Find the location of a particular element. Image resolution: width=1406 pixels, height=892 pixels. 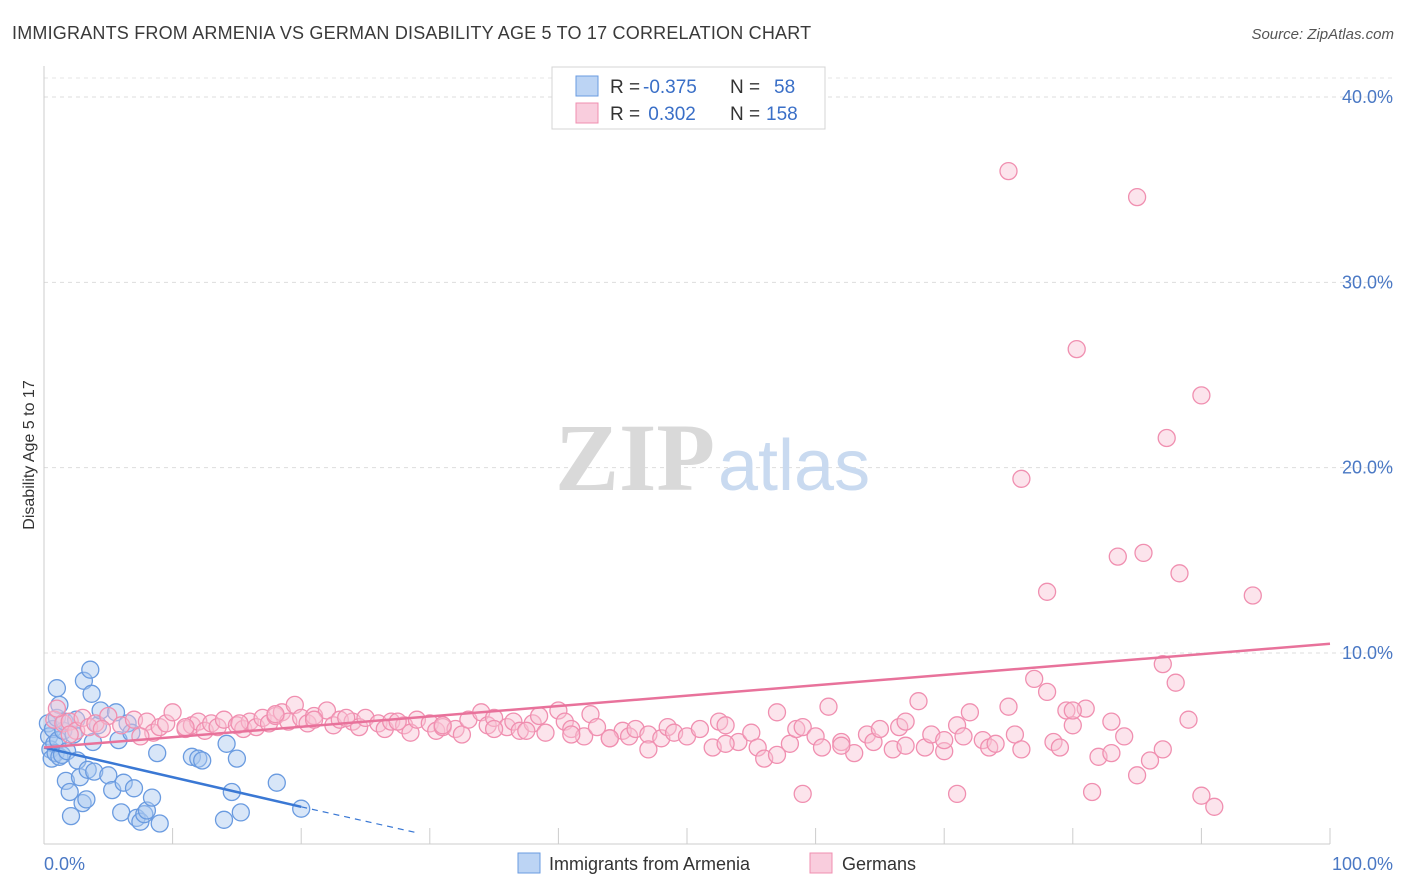

legend-n-value-germans: 158 is located at coordinates (782, 114).